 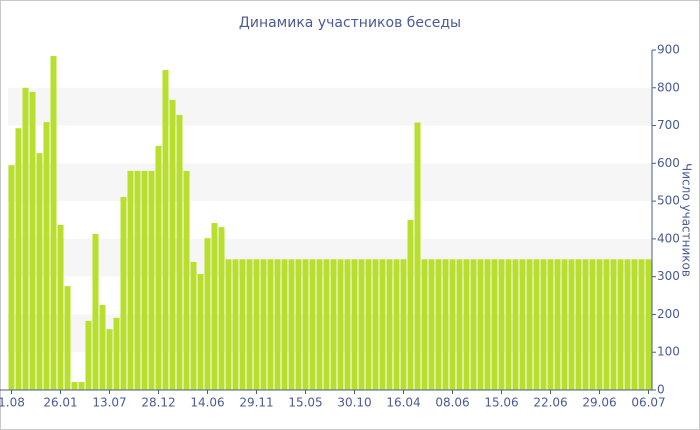 What do you see at coordinates (668, 125) in the screenshot?
I see `y-tick-label: 700` at bounding box center [668, 125].